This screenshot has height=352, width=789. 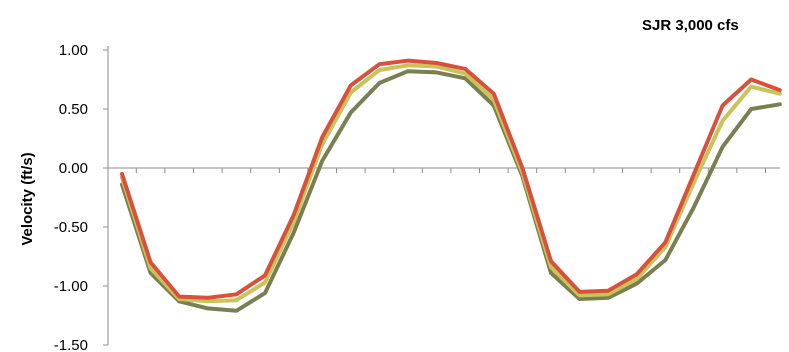 What do you see at coordinates (73, 50) in the screenshot?
I see `y-tick-label: 1.00` at bounding box center [73, 50].